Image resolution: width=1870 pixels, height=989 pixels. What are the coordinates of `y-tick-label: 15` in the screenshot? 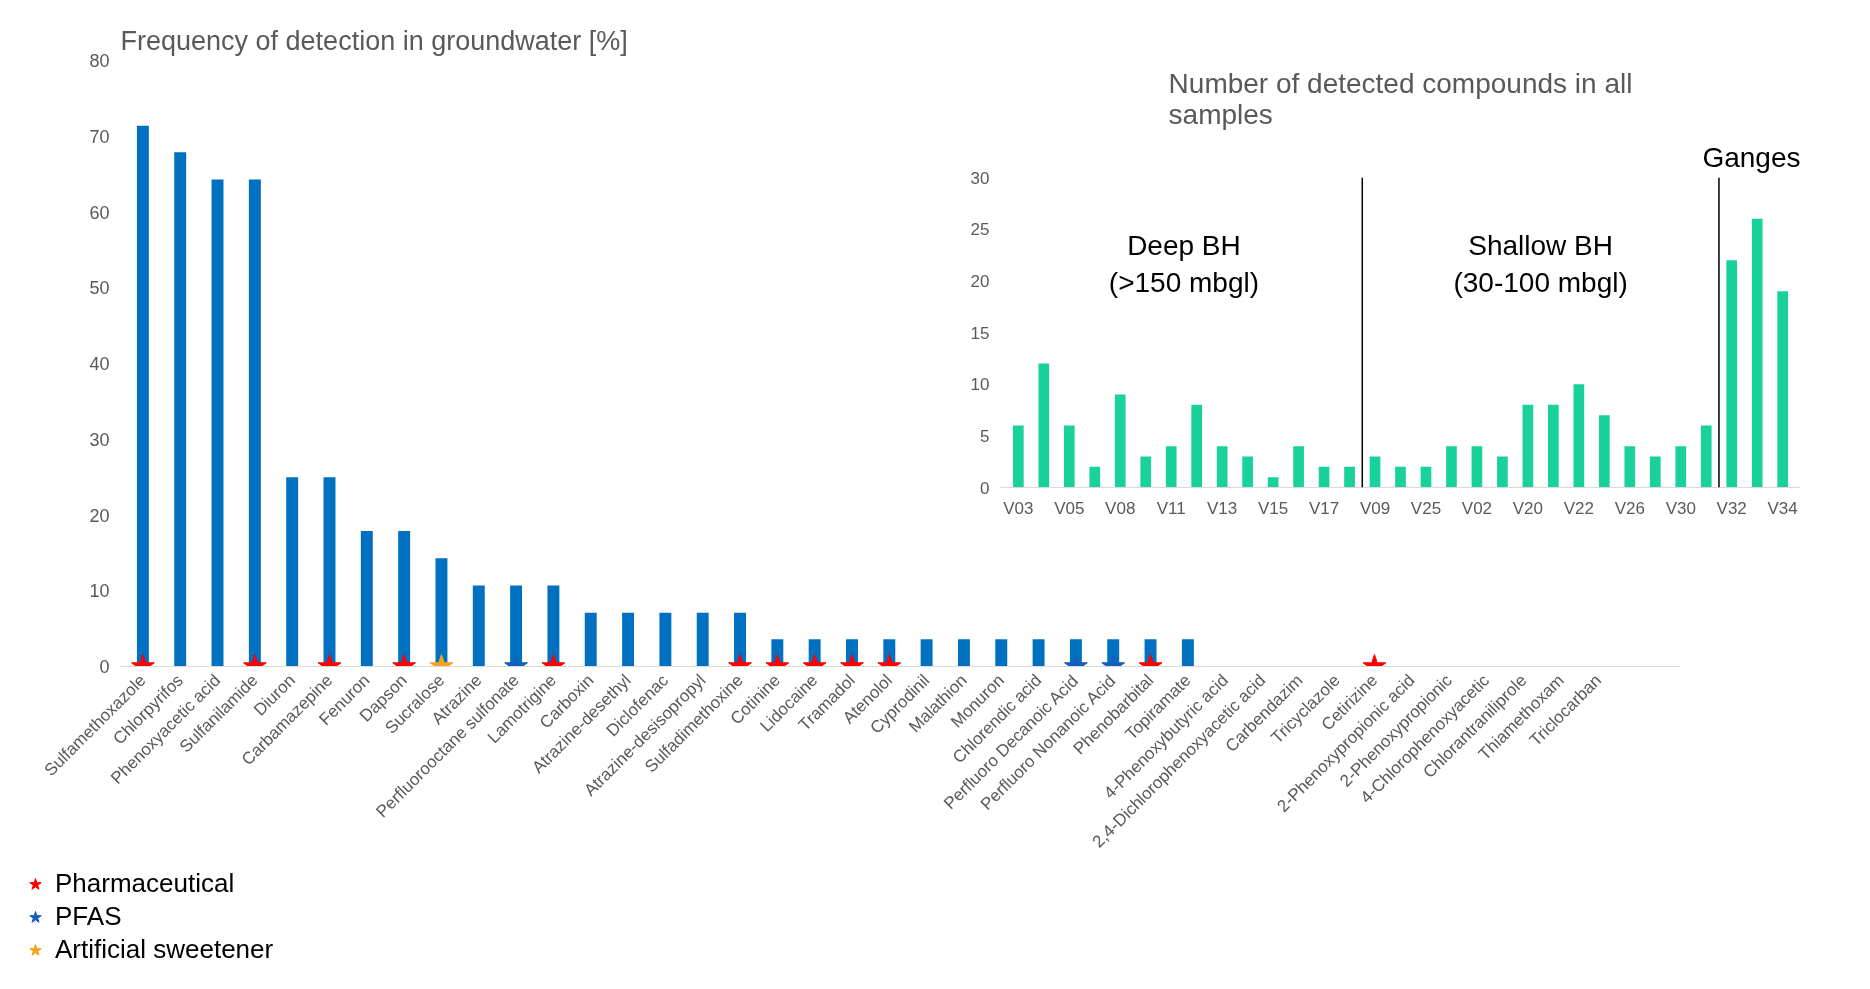 It's located at (980, 333).